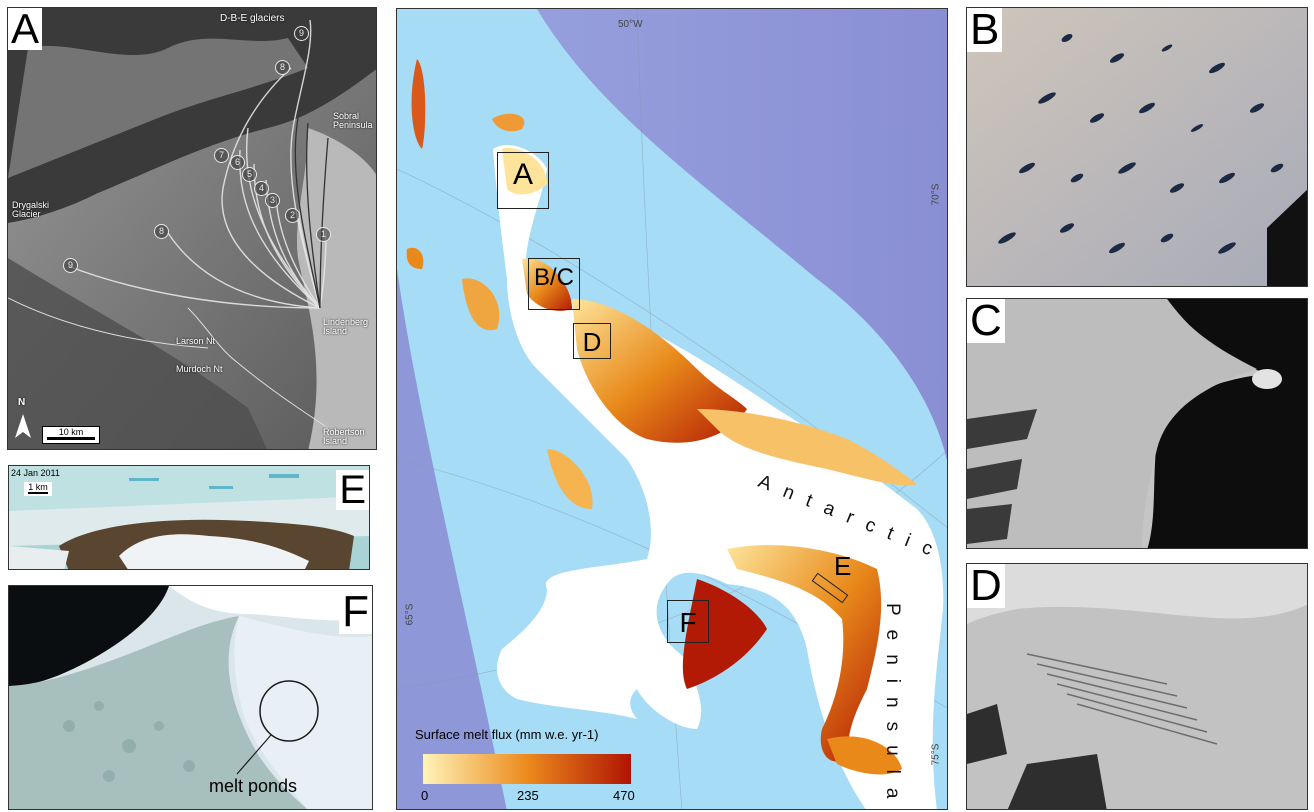 This screenshot has height=812, width=1314. Describe the element at coordinates (528, 795) in the screenshot. I see `legend-mid: 235` at that location.